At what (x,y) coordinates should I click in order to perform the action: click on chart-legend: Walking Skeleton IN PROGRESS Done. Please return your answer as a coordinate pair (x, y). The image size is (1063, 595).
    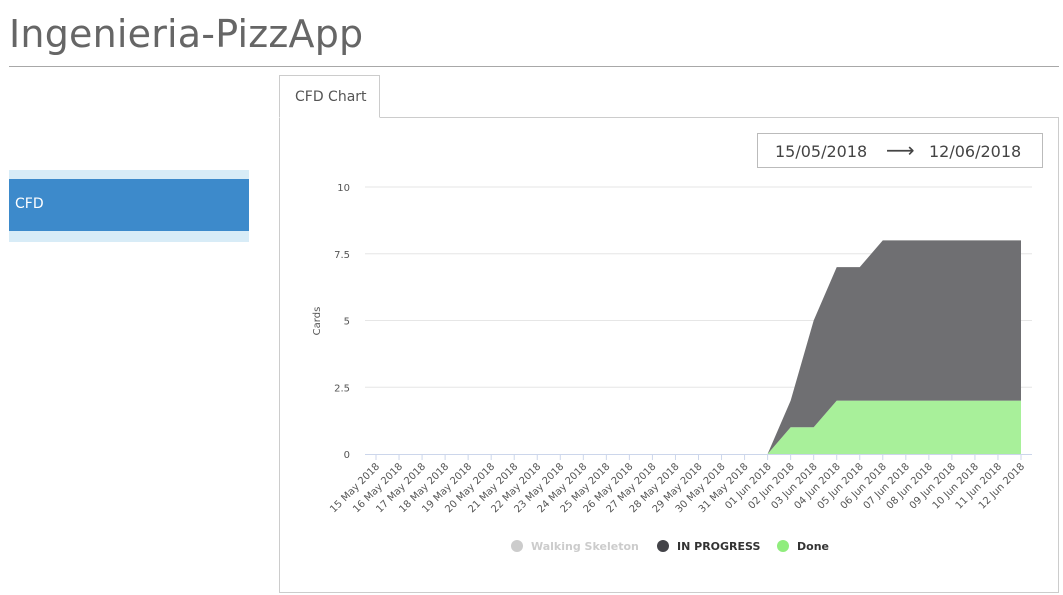
    Looking at the image, I should click on (670, 546).